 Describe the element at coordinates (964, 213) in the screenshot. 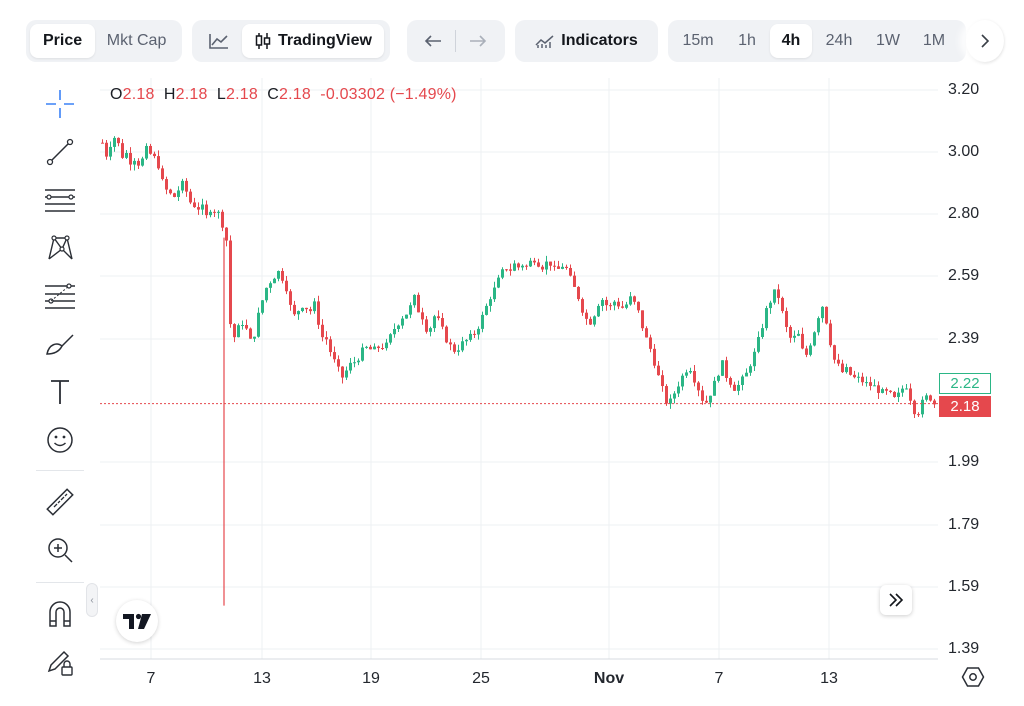

I see `y-tick: 2.80` at that location.